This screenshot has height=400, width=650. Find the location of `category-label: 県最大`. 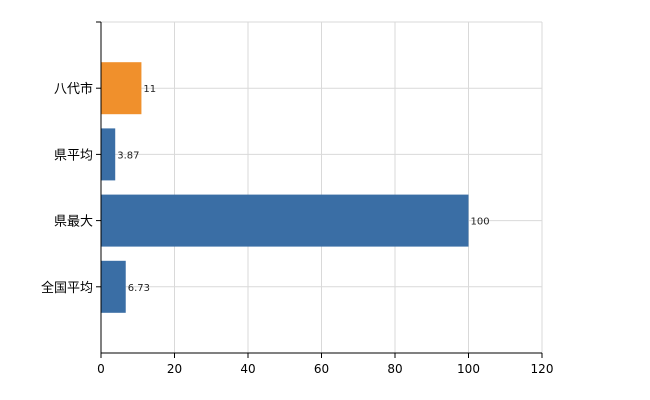

category-label: 県最大 is located at coordinates (73, 222).